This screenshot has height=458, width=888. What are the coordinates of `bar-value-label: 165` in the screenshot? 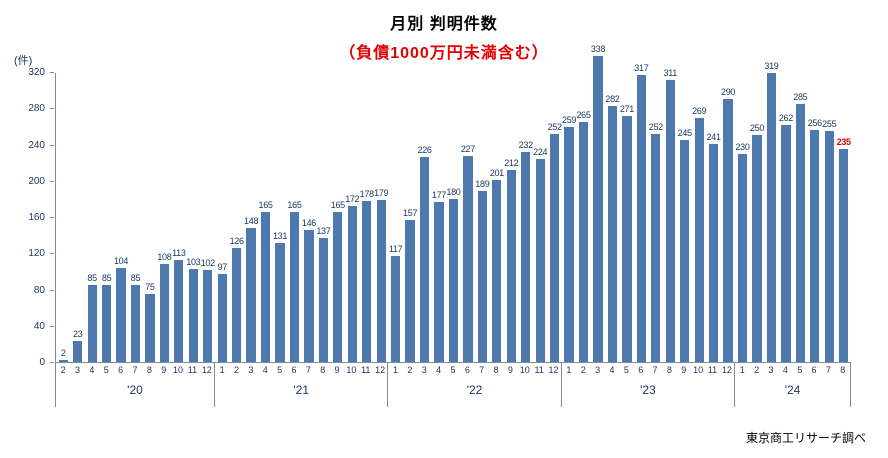 It's located at (265, 205).